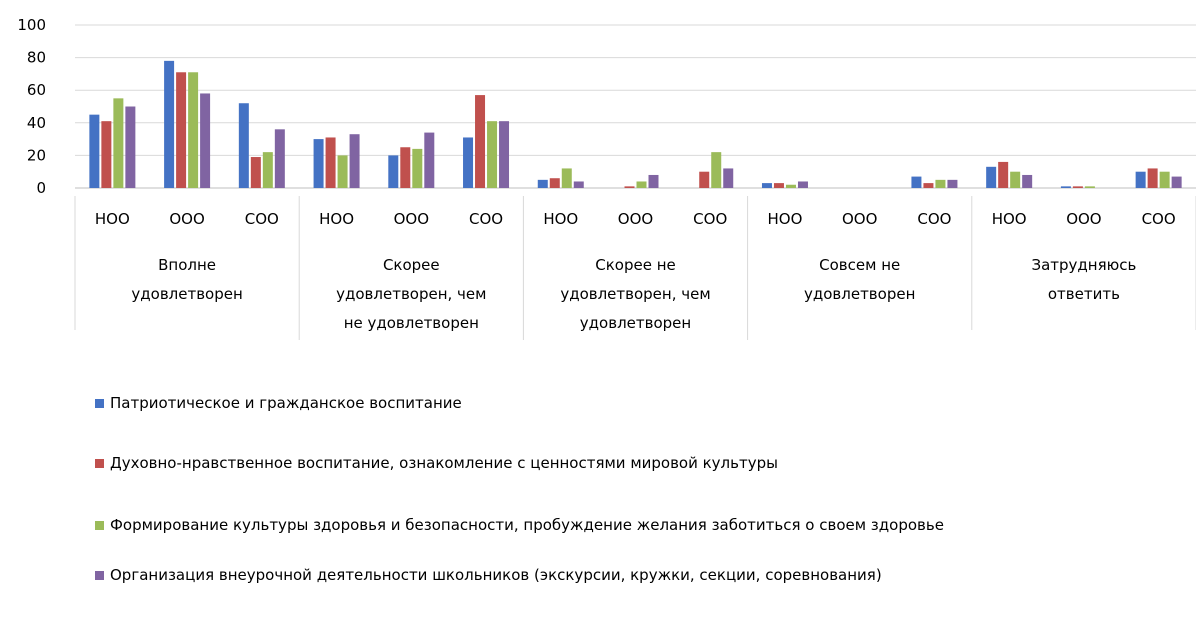 The image size is (1196, 619). I want to click on x-group-label: Затрудняюсь, so click(1083, 265).